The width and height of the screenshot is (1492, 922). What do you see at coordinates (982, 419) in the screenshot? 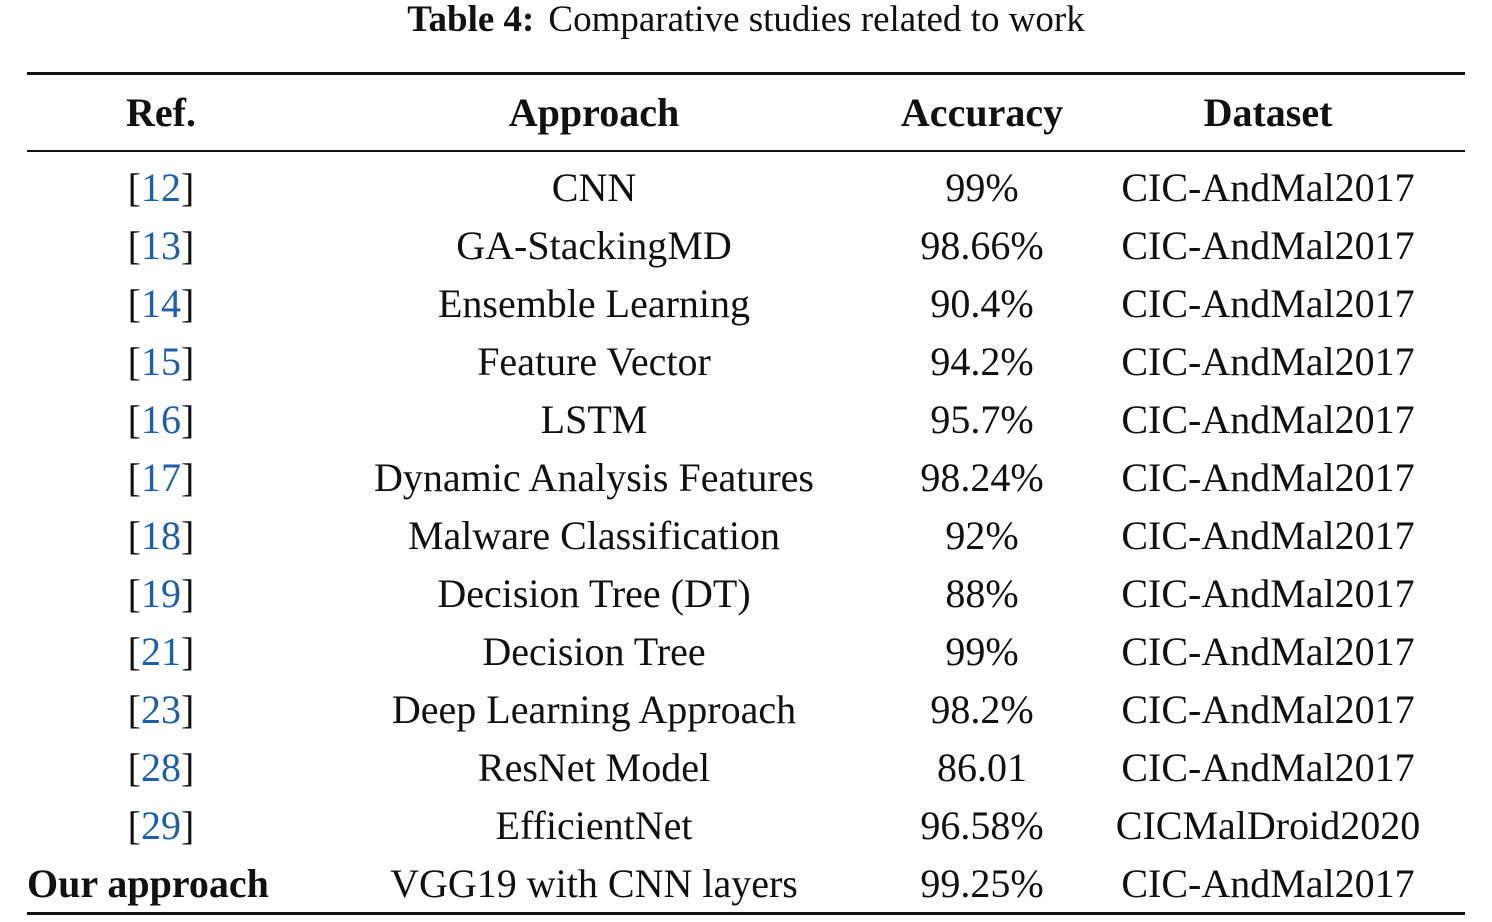
I see `accuracy-cell: 95.7%` at bounding box center [982, 419].